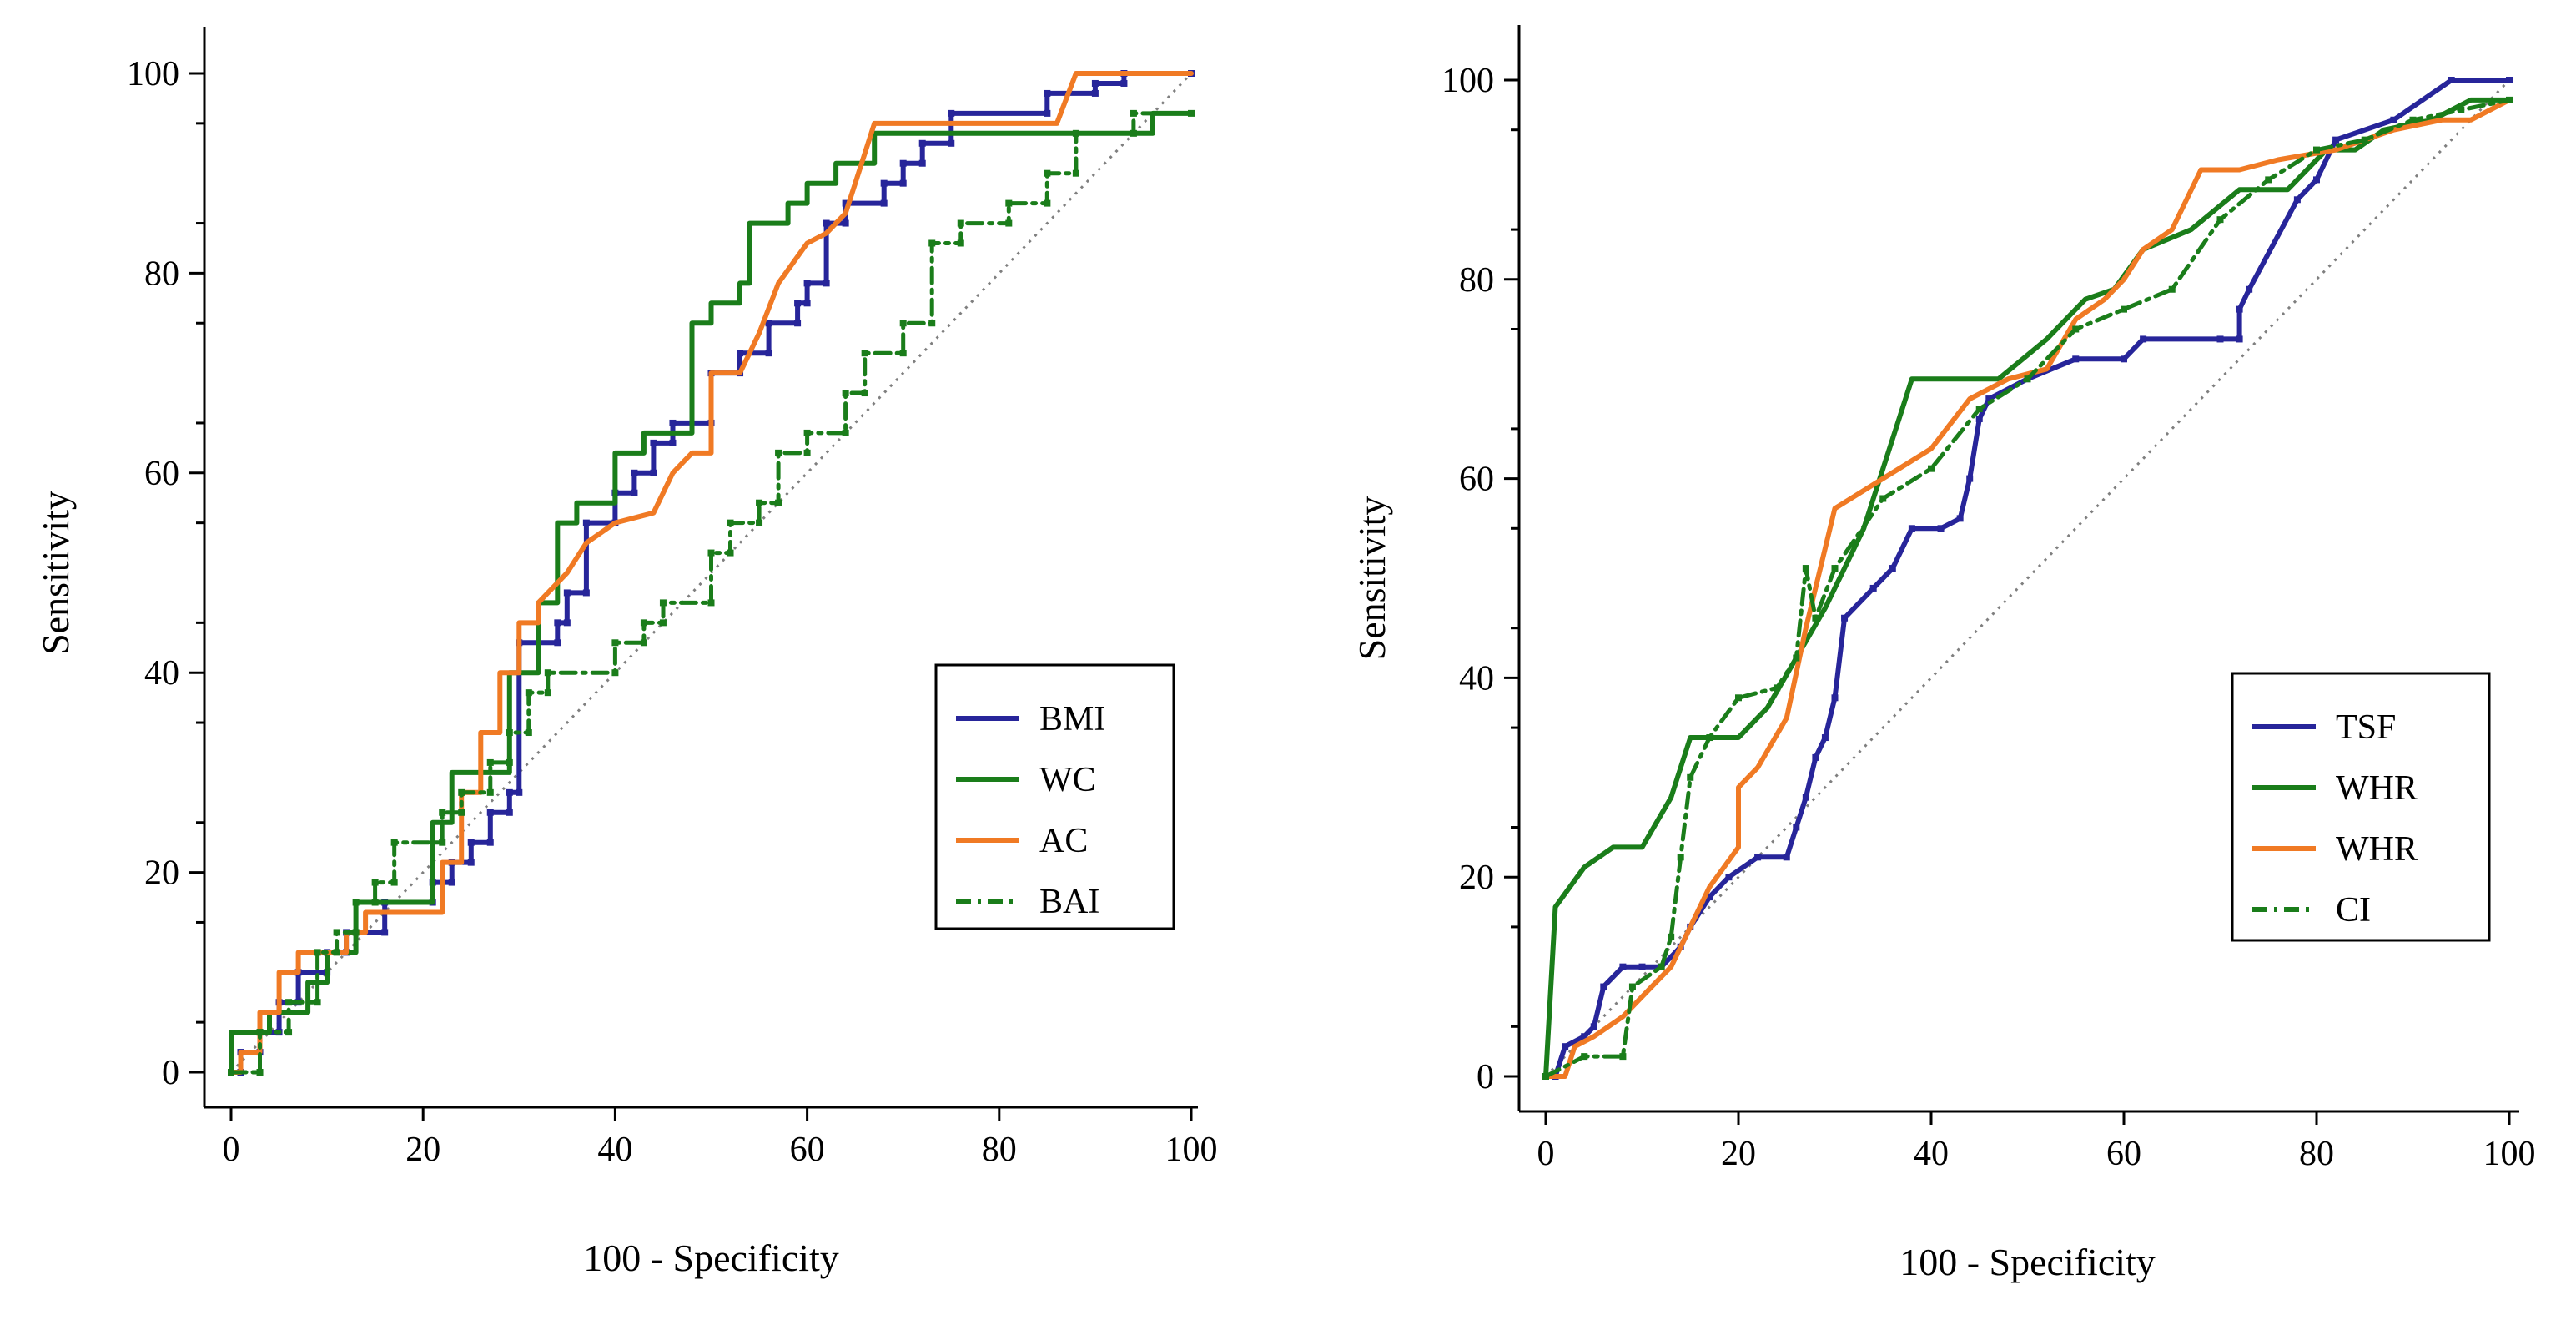  What do you see at coordinates (1372, 578) in the screenshot?
I see `y-axis-title: Sensitivity` at bounding box center [1372, 578].